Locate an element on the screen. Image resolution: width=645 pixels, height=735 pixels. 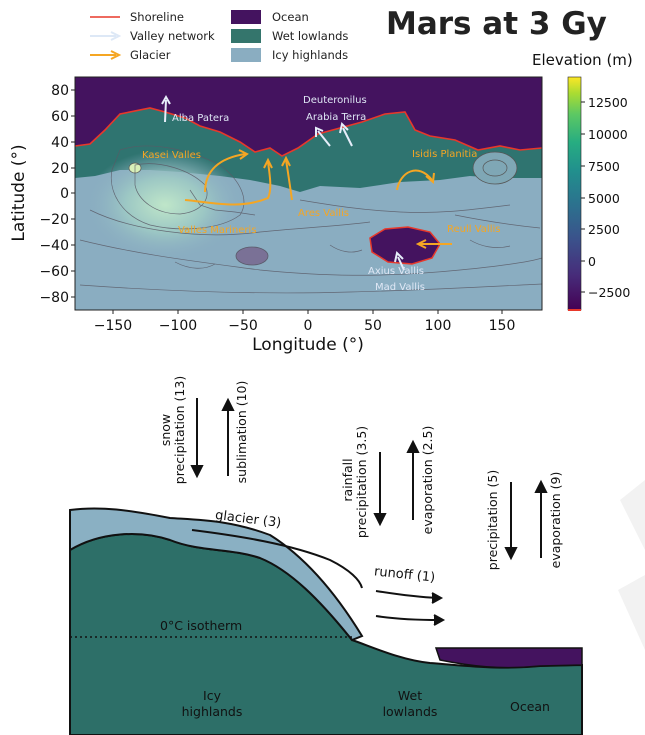
watermark-shapes is located at coordinates (631, 565).